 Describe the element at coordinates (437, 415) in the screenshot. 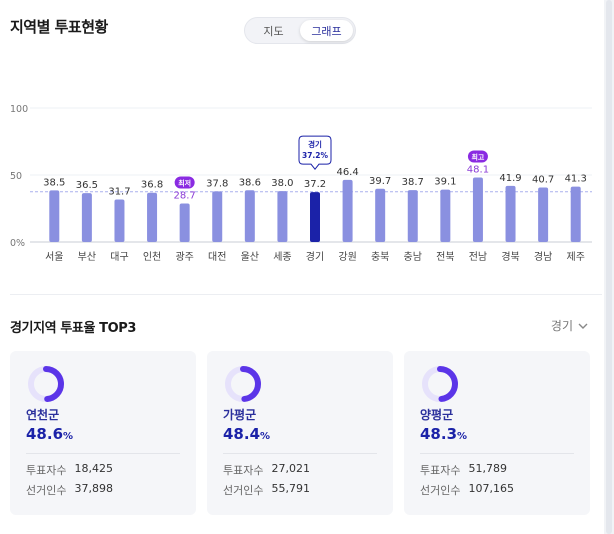

I see `card-region-name: 양평군` at that location.